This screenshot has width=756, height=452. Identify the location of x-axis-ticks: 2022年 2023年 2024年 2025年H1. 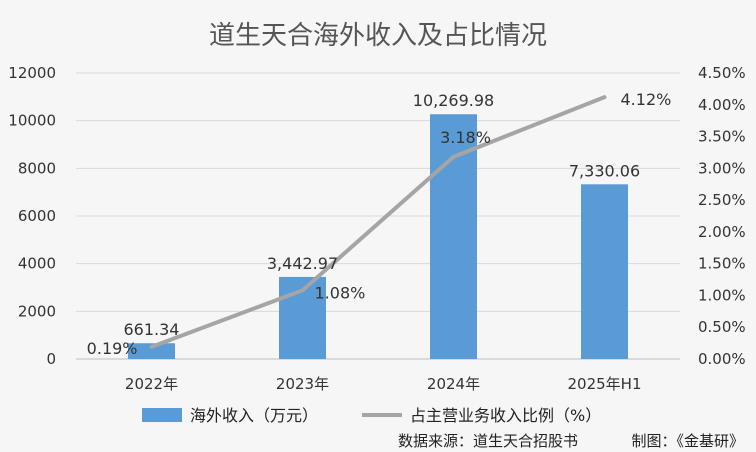
(383, 384).